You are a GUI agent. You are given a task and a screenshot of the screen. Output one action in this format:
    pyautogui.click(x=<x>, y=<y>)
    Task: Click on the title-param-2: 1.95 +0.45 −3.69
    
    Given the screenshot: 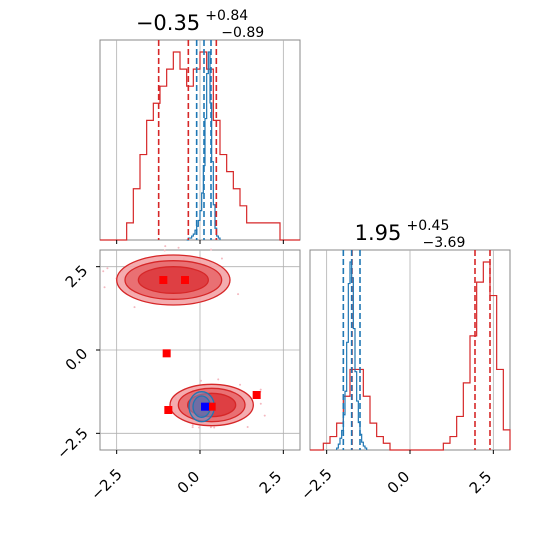 What is the action you would take?
    pyautogui.click(x=410, y=233)
    